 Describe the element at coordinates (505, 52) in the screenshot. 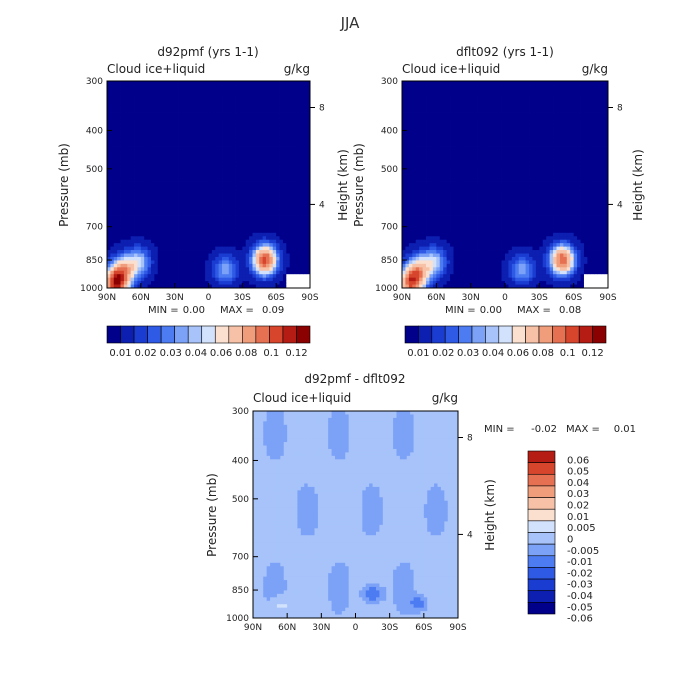

I see `panel-title: dflt092 (yrs 1-1)` at that location.